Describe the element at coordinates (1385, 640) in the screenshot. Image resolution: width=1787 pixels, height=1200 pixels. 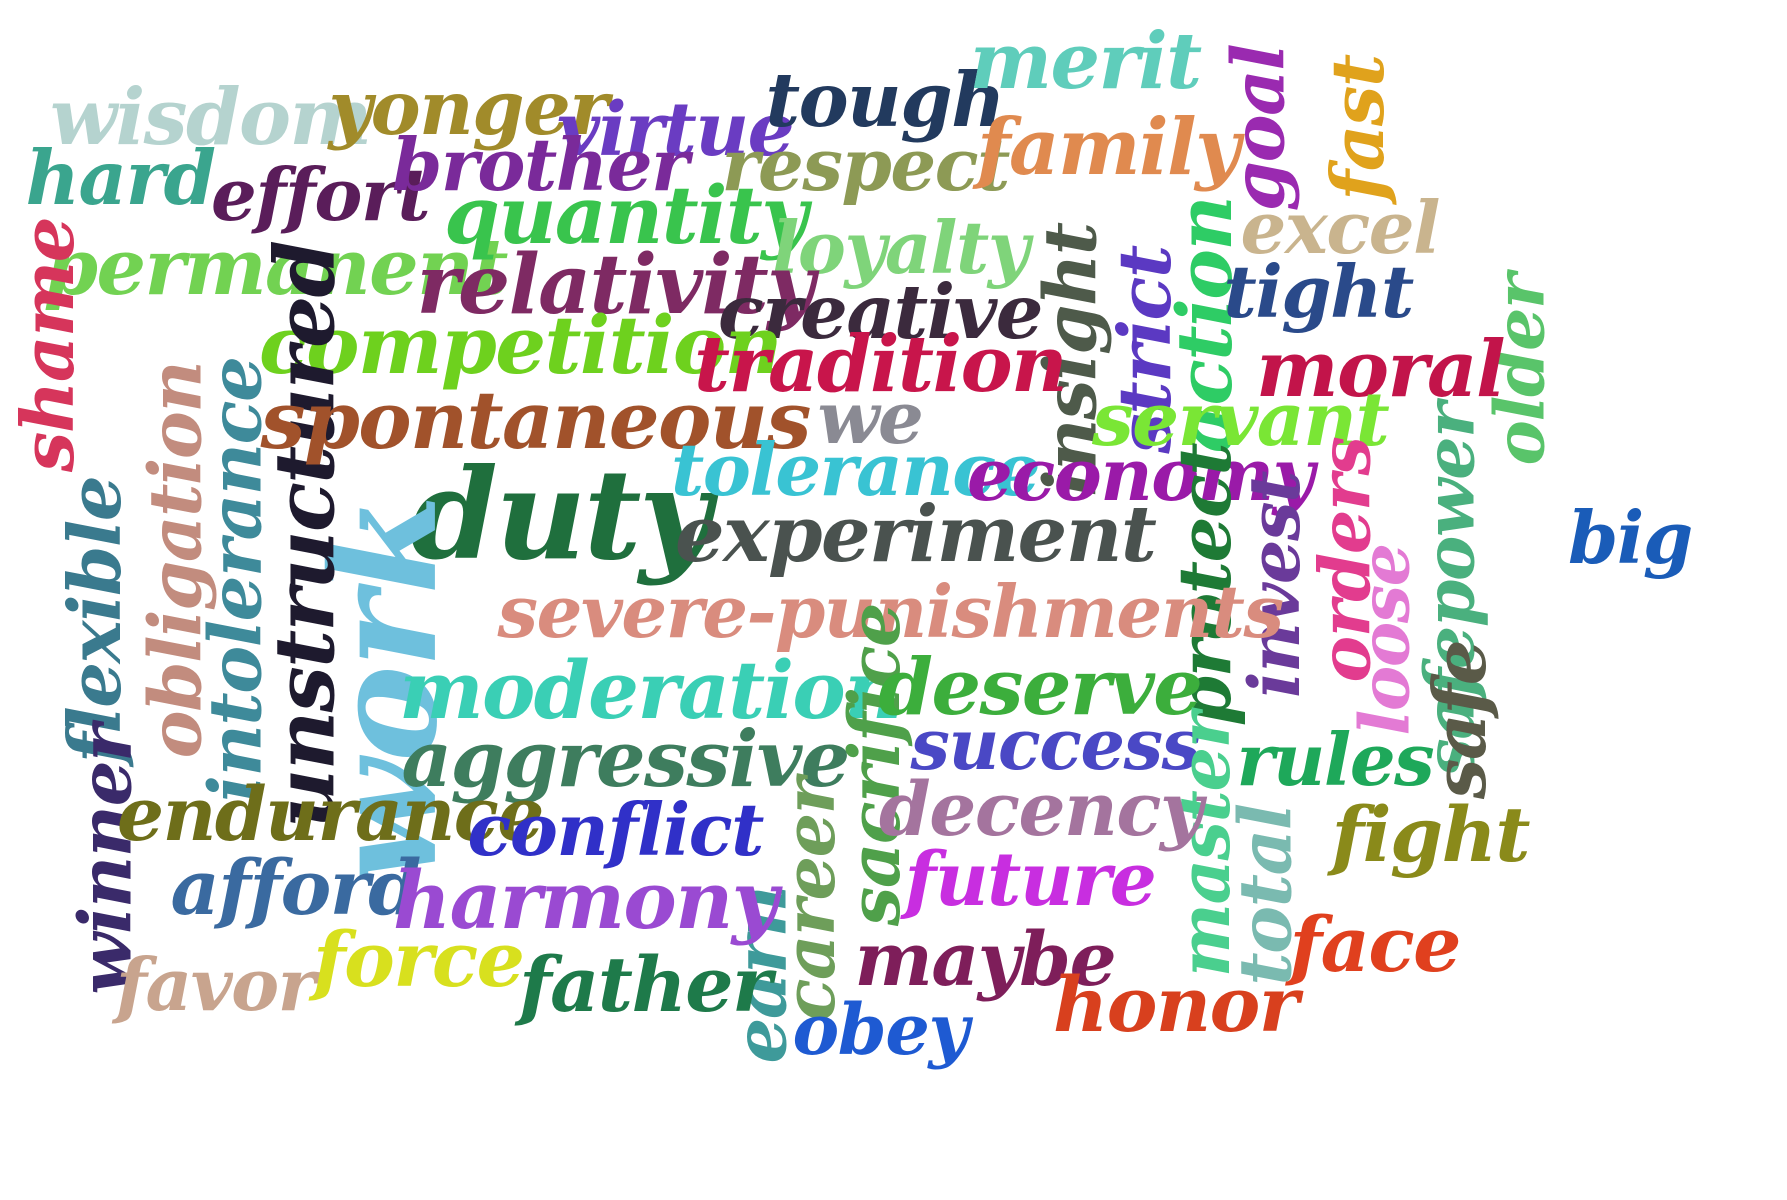
I see `word-loose: loose` at that location.